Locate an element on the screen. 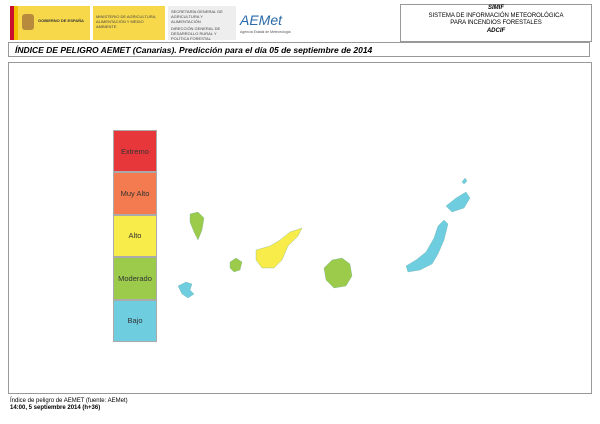  gran-canaria is located at coordinates (338, 273).